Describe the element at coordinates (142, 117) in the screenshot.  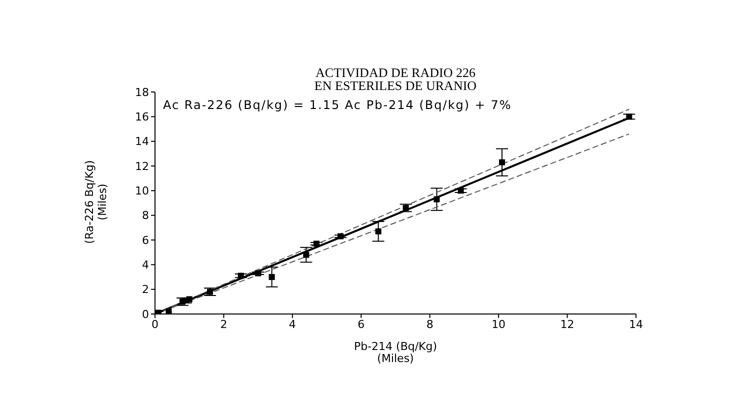
I see `y-tick-label: 16` at that location.